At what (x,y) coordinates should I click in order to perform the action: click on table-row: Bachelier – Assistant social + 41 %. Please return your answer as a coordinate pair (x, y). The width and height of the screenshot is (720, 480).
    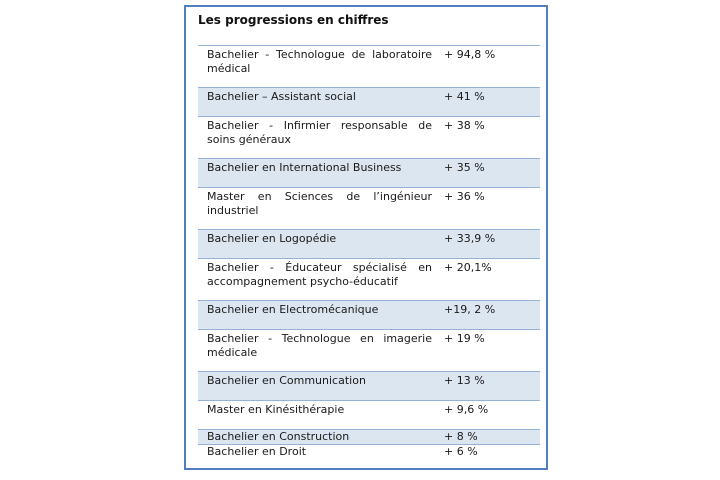
    Looking at the image, I should click on (369, 101).